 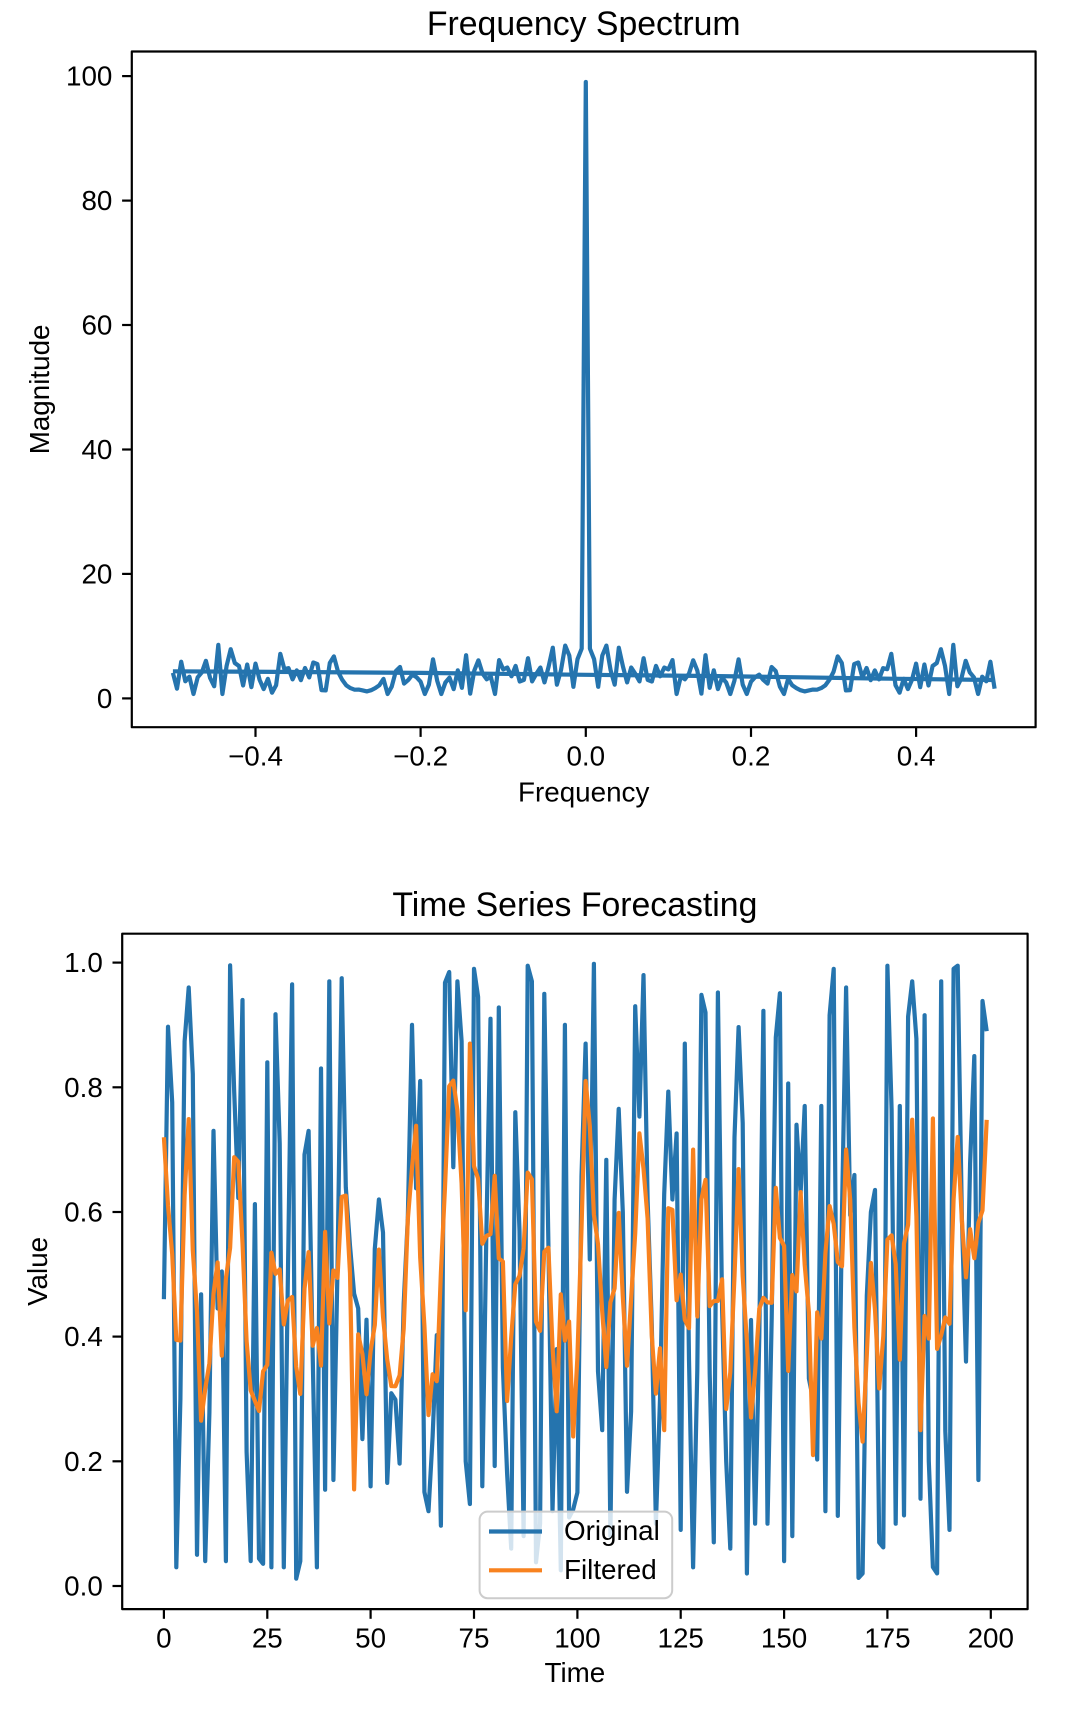 What do you see at coordinates (96, 449) in the screenshot?
I see `svg-text: 40` at bounding box center [96, 449].